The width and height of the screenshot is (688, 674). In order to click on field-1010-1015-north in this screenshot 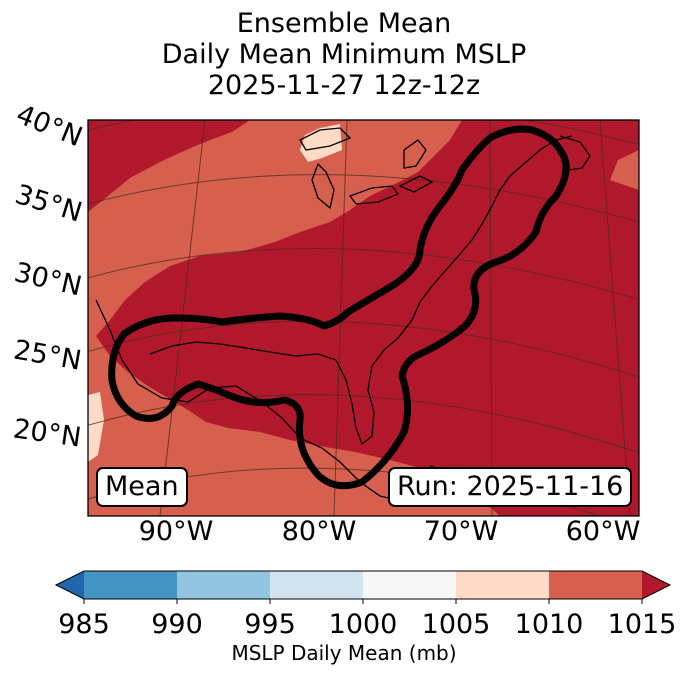, I will do `click(169, 166)`.